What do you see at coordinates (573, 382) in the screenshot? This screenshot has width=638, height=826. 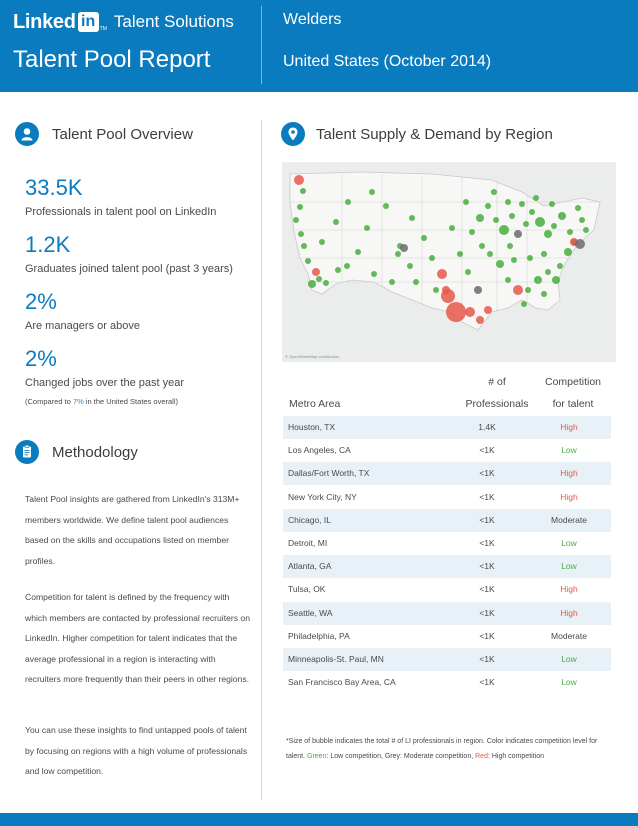 I see `column-header-competition: Competition` at bounding box center [573, 382].